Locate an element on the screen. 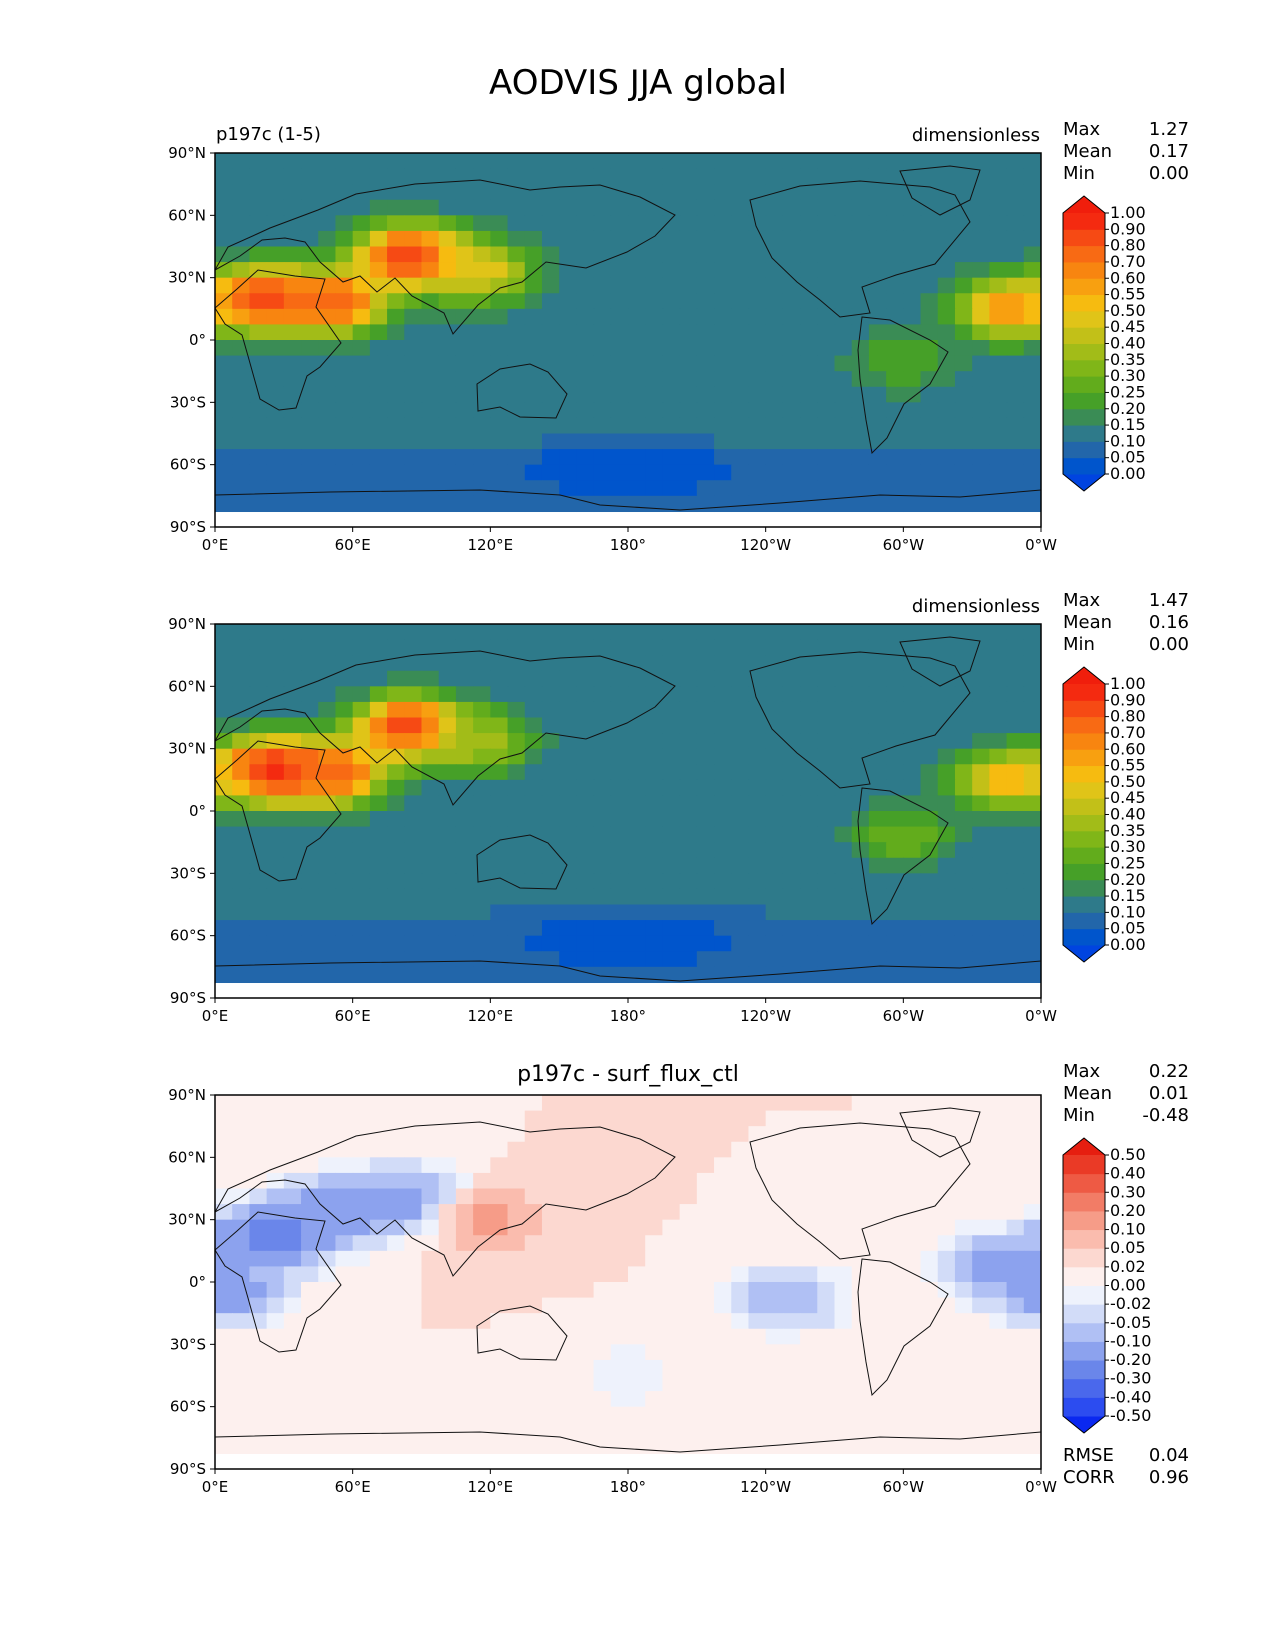 The width and height of the screenshot is (1275, 1650). colorbar-tick-label: -0.05 is located at coordinates (1130, 1322).